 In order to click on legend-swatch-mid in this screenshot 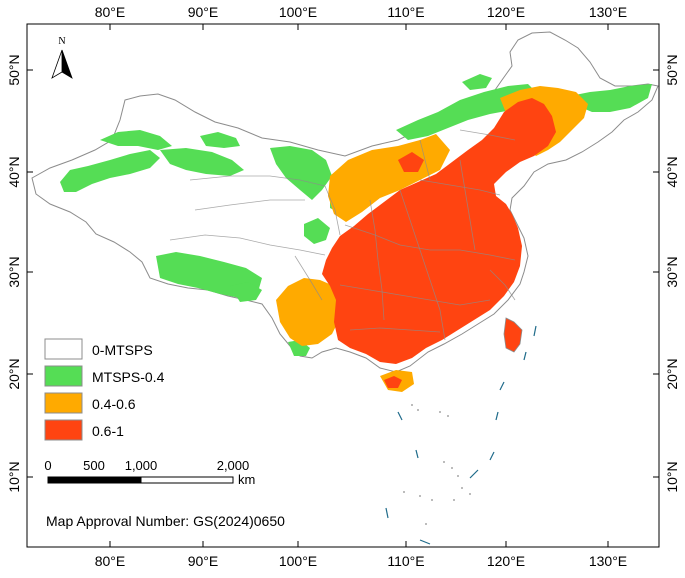, I will do `click(63, 403)`.